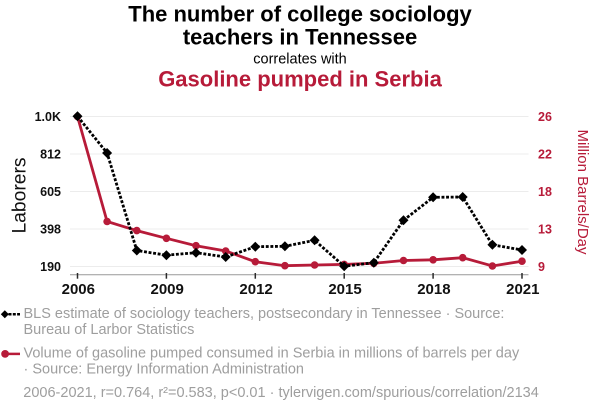  Describe the element at coordinates (300, 14) in the screenshot. I see `svg-text:The number of college sociolog: The number of college sociology` at that location.